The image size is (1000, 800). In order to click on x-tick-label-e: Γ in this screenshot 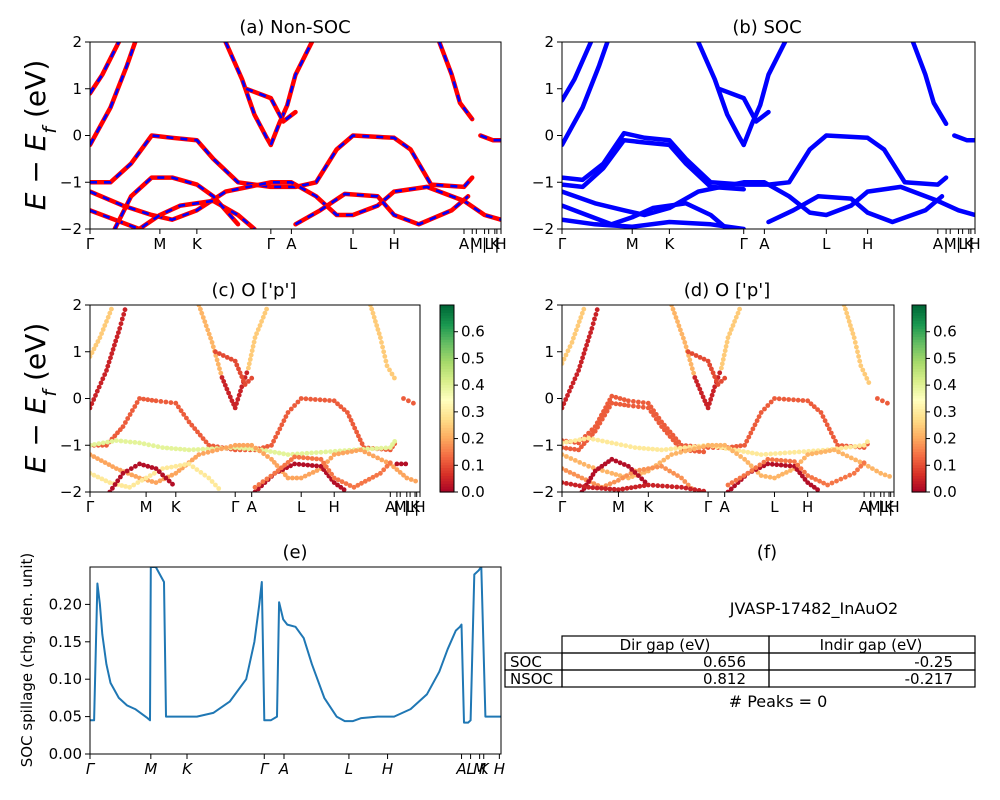, I will do `click(91, 769)`.